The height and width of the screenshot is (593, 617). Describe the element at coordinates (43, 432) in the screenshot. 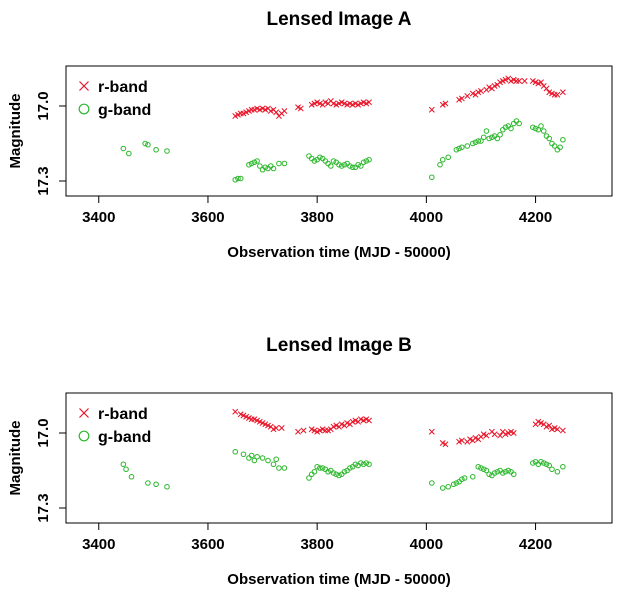

I see `y-tick-label: 17.0` at that location.